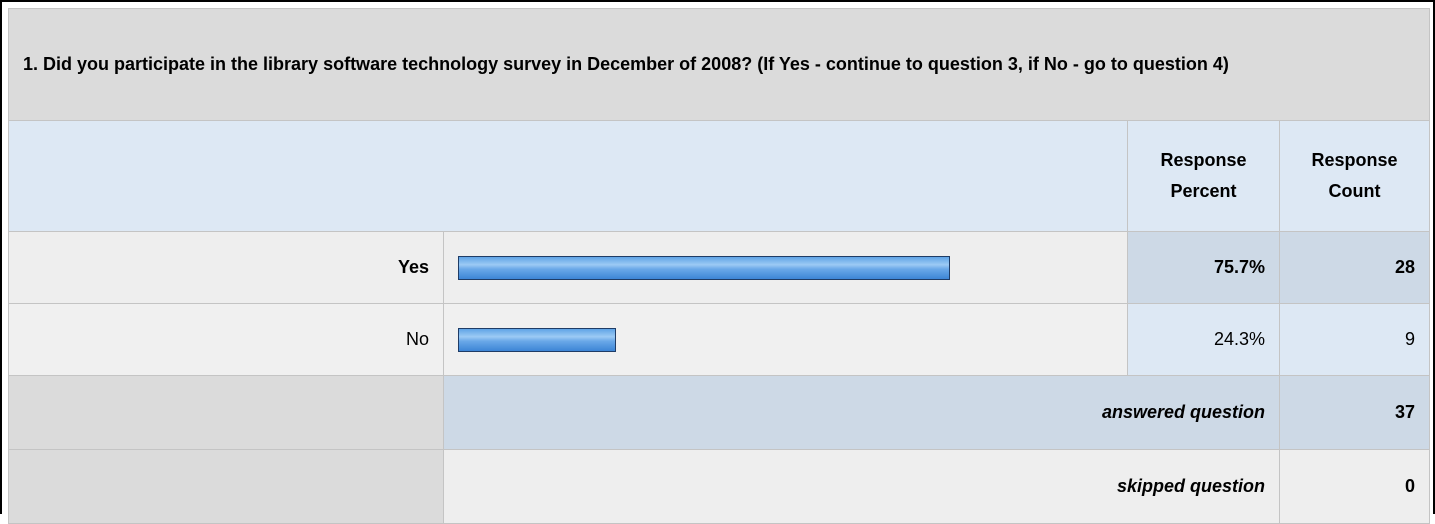 The height and width of the screenshot is (524, 1435). Describe the element at coordinates (1354, 339) in the screenshot. I see `response-count: 9` at that location.